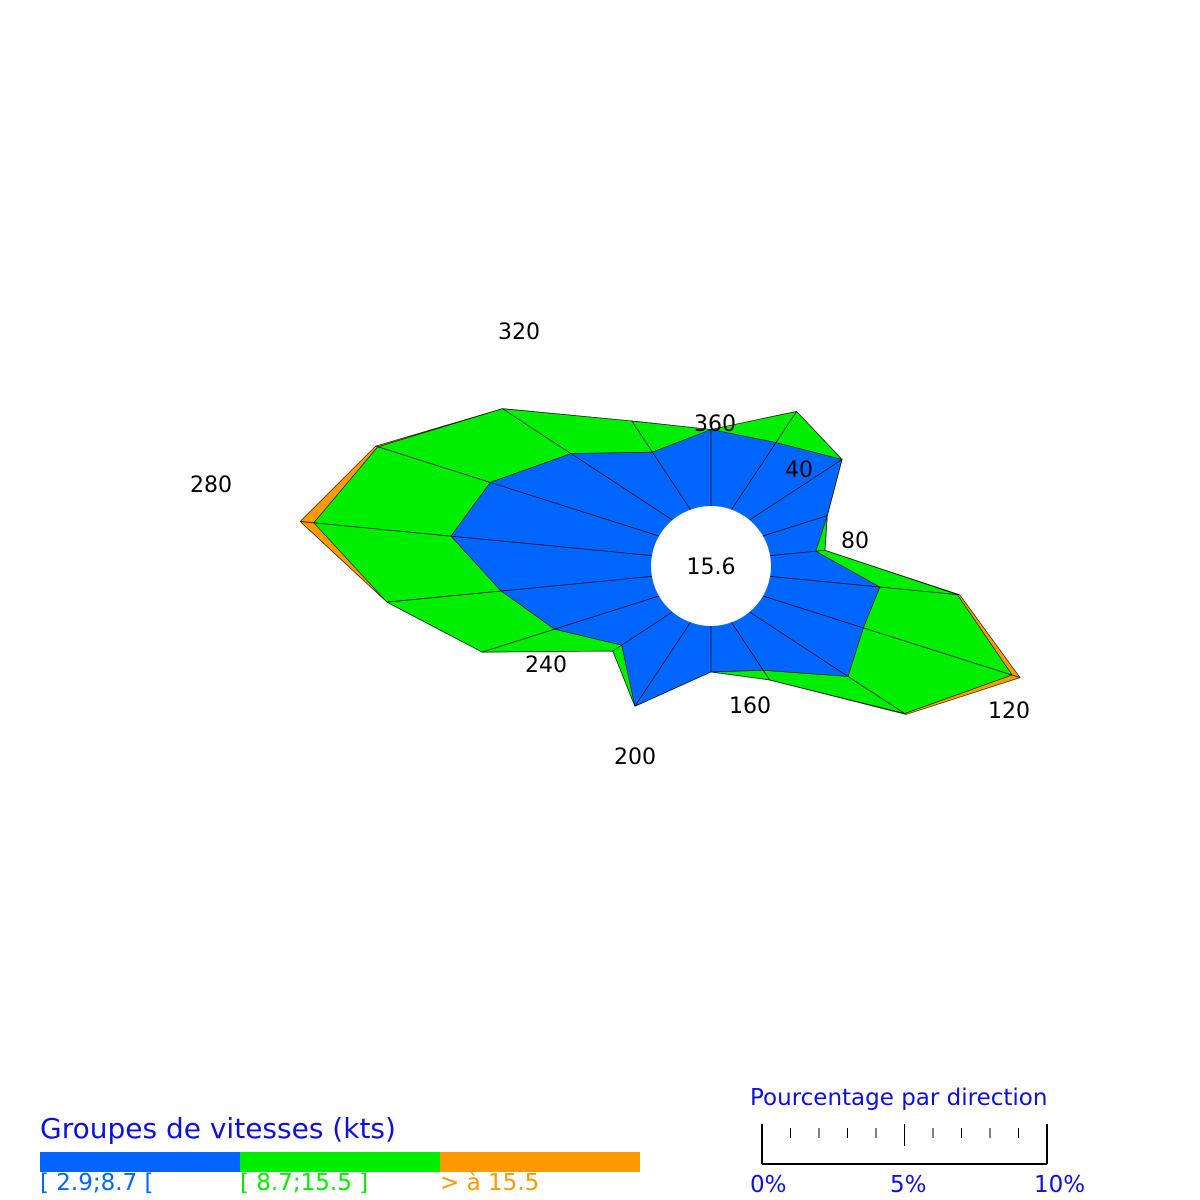 This screenshot has width=1200, height=1200. I want to click on direction-label-80: 80, so click(855, 541).